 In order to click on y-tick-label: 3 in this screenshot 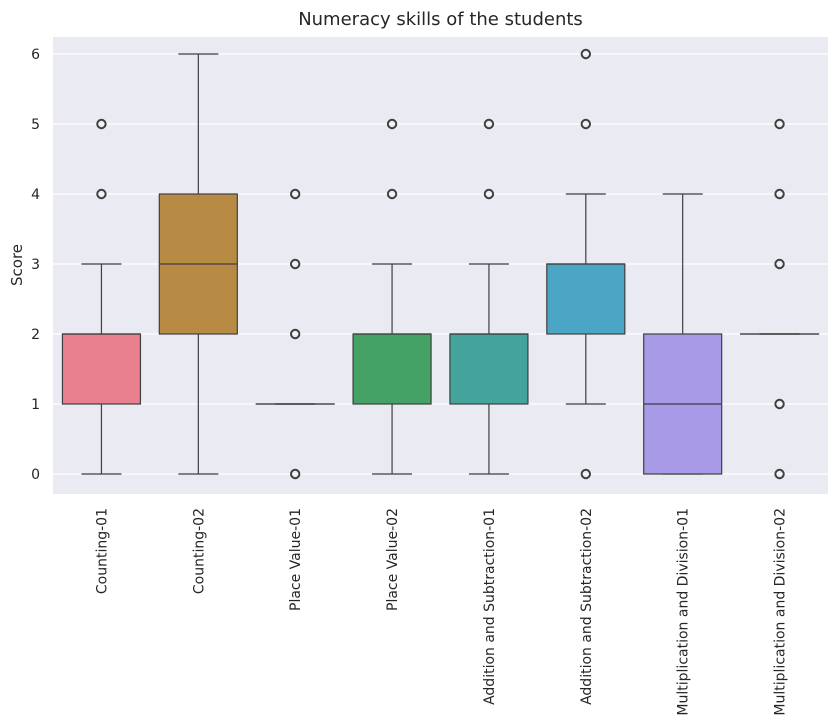, I will do `click(35, 265)`.